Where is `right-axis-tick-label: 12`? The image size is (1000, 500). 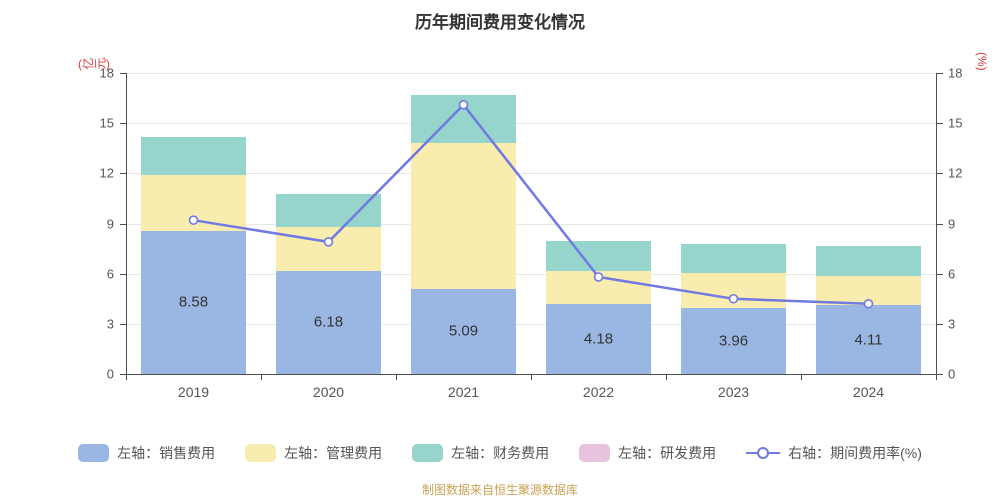
right-axis-tick-label: 12 is located at coordinates (955, 173).